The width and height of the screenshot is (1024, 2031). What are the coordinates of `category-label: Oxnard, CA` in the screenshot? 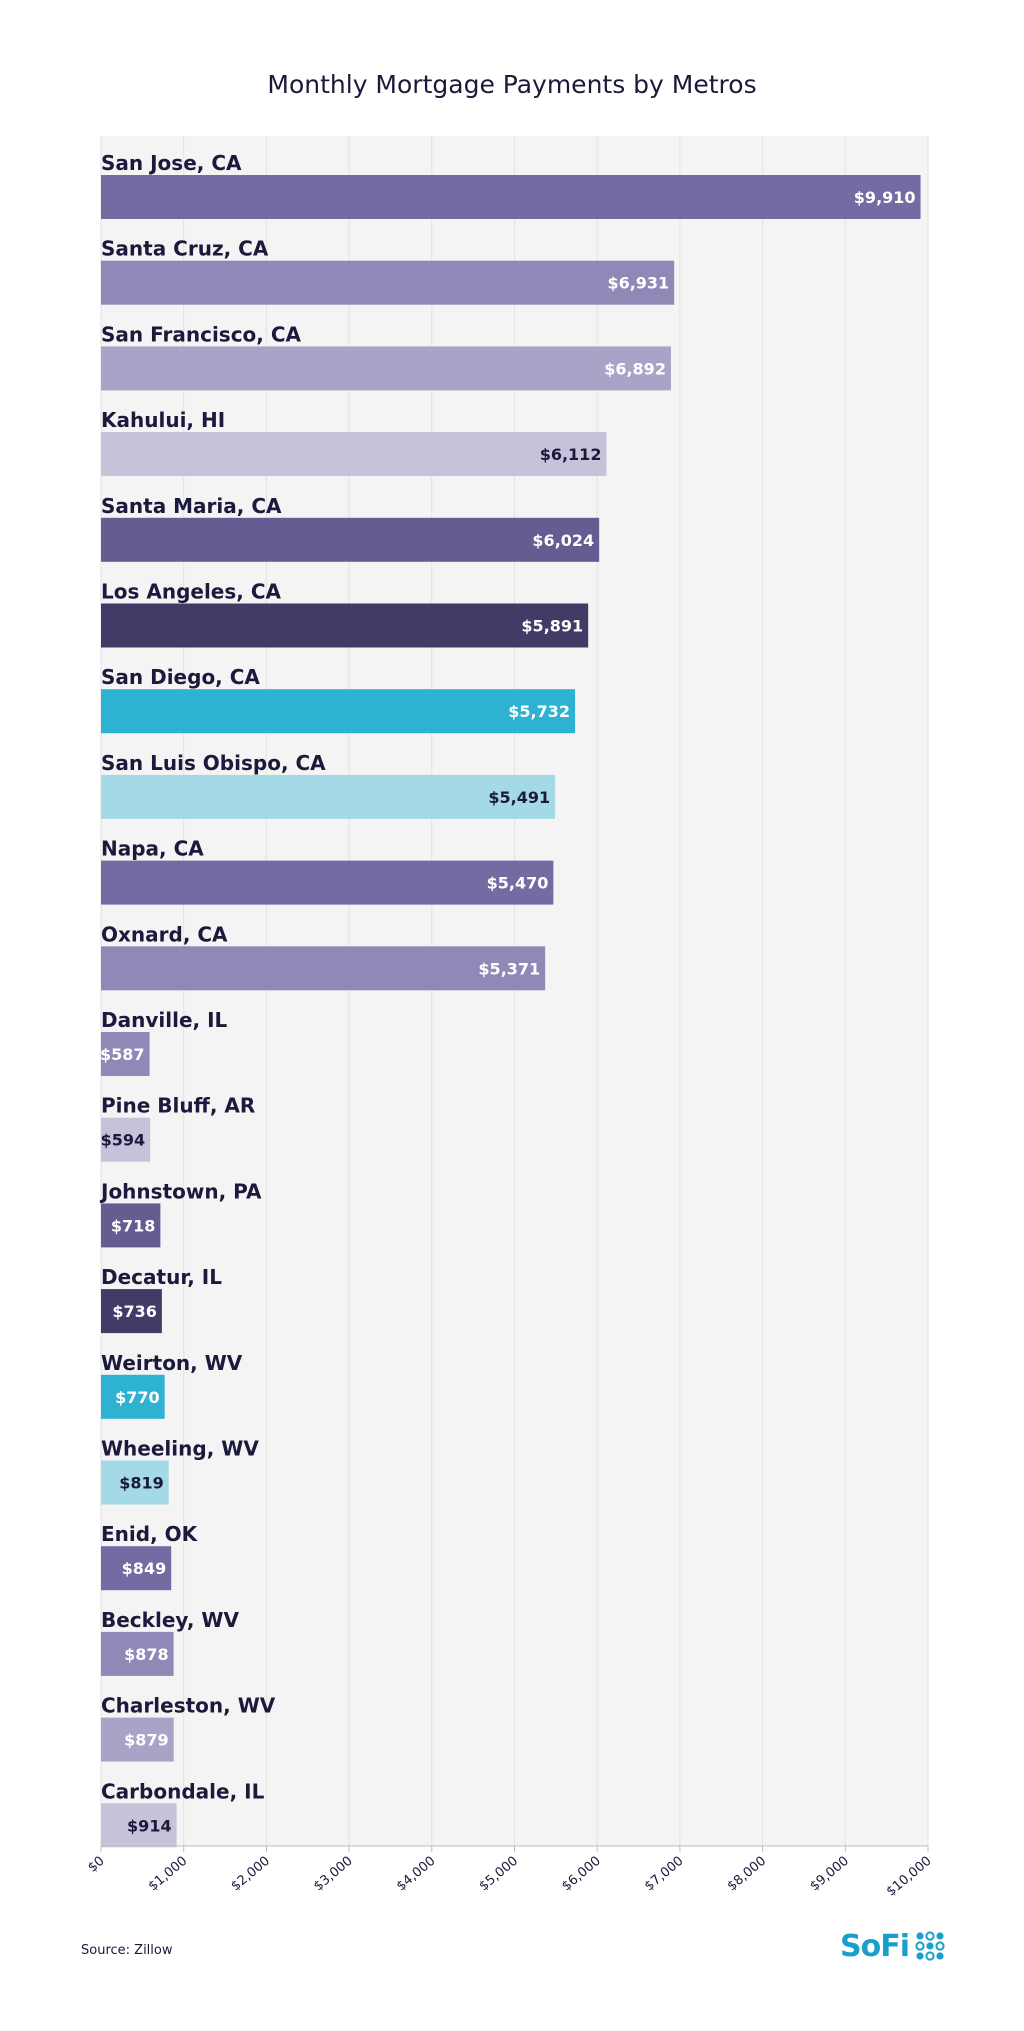 It's located at (164, 934).